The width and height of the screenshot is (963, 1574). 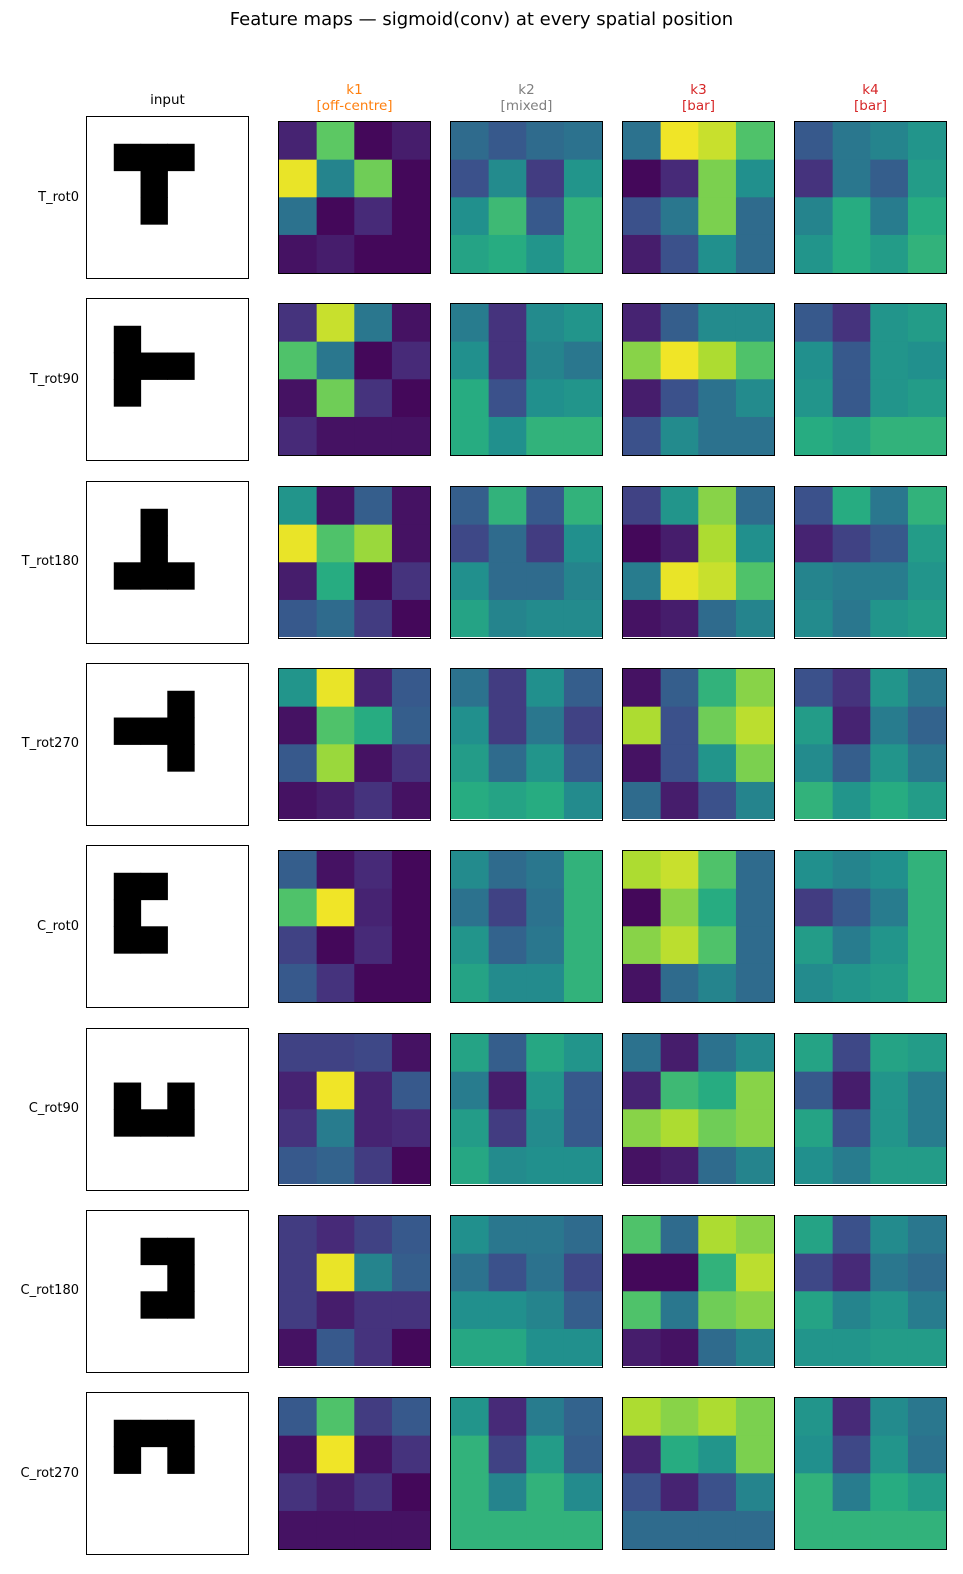 I want to click on kernel-tag: [bar], so click(x=870, y=106).